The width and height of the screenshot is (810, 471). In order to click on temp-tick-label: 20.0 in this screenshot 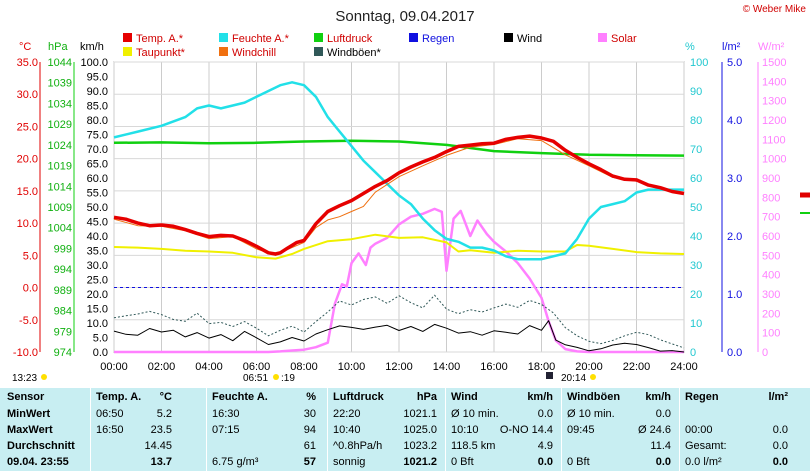, I will do `click(27, 160)`.